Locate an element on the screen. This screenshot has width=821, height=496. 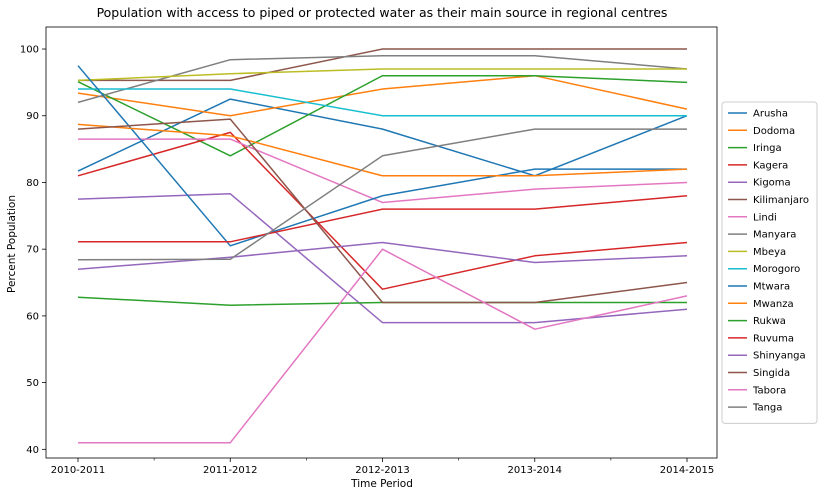
x-tick-label: 2012-2013 is located at coordinates (382, 470).